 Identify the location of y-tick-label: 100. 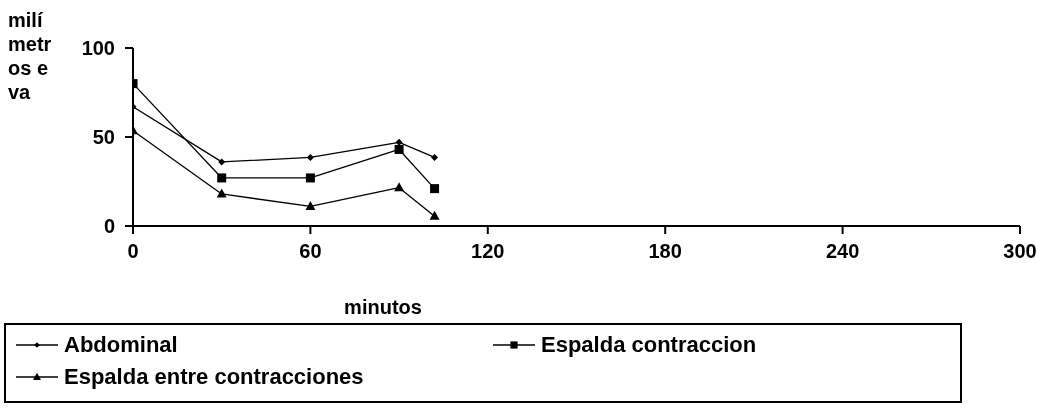
(98, 48).